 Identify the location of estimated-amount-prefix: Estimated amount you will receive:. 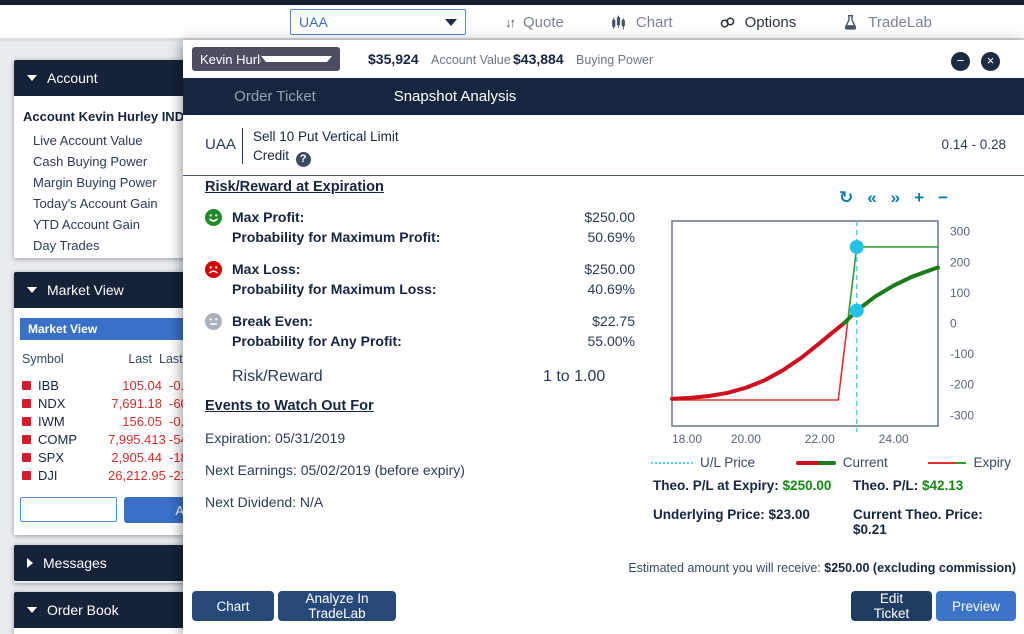
(726, 568).